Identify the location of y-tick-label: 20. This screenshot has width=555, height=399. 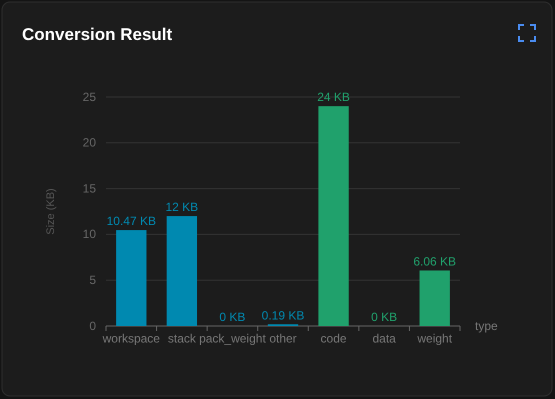
(89, 143).